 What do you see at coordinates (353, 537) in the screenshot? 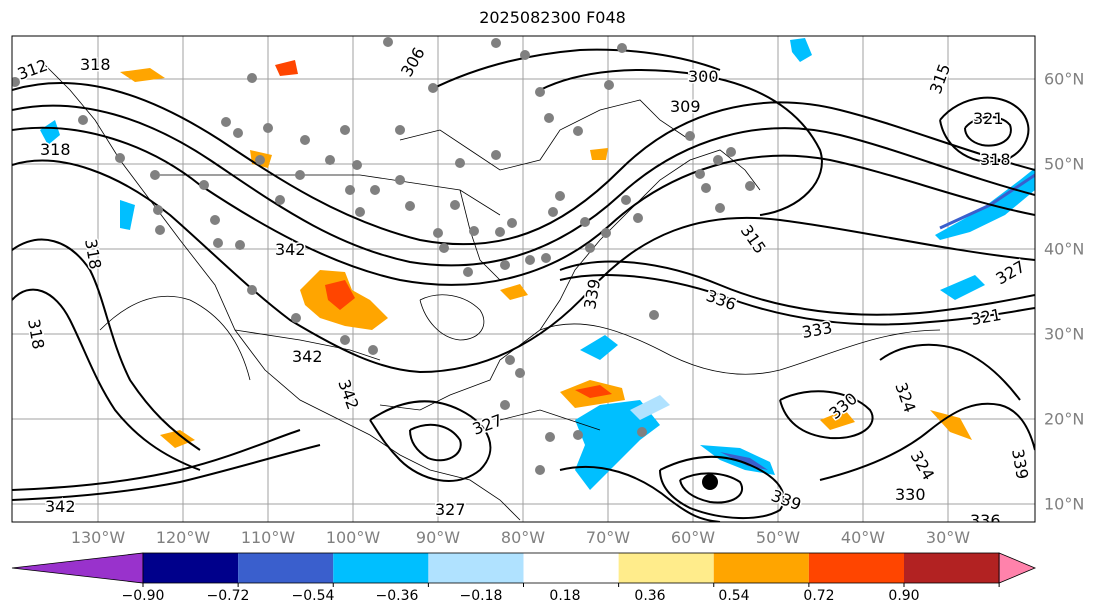
I see `longitude-label: 100°W` at bounding box center [353, 537].